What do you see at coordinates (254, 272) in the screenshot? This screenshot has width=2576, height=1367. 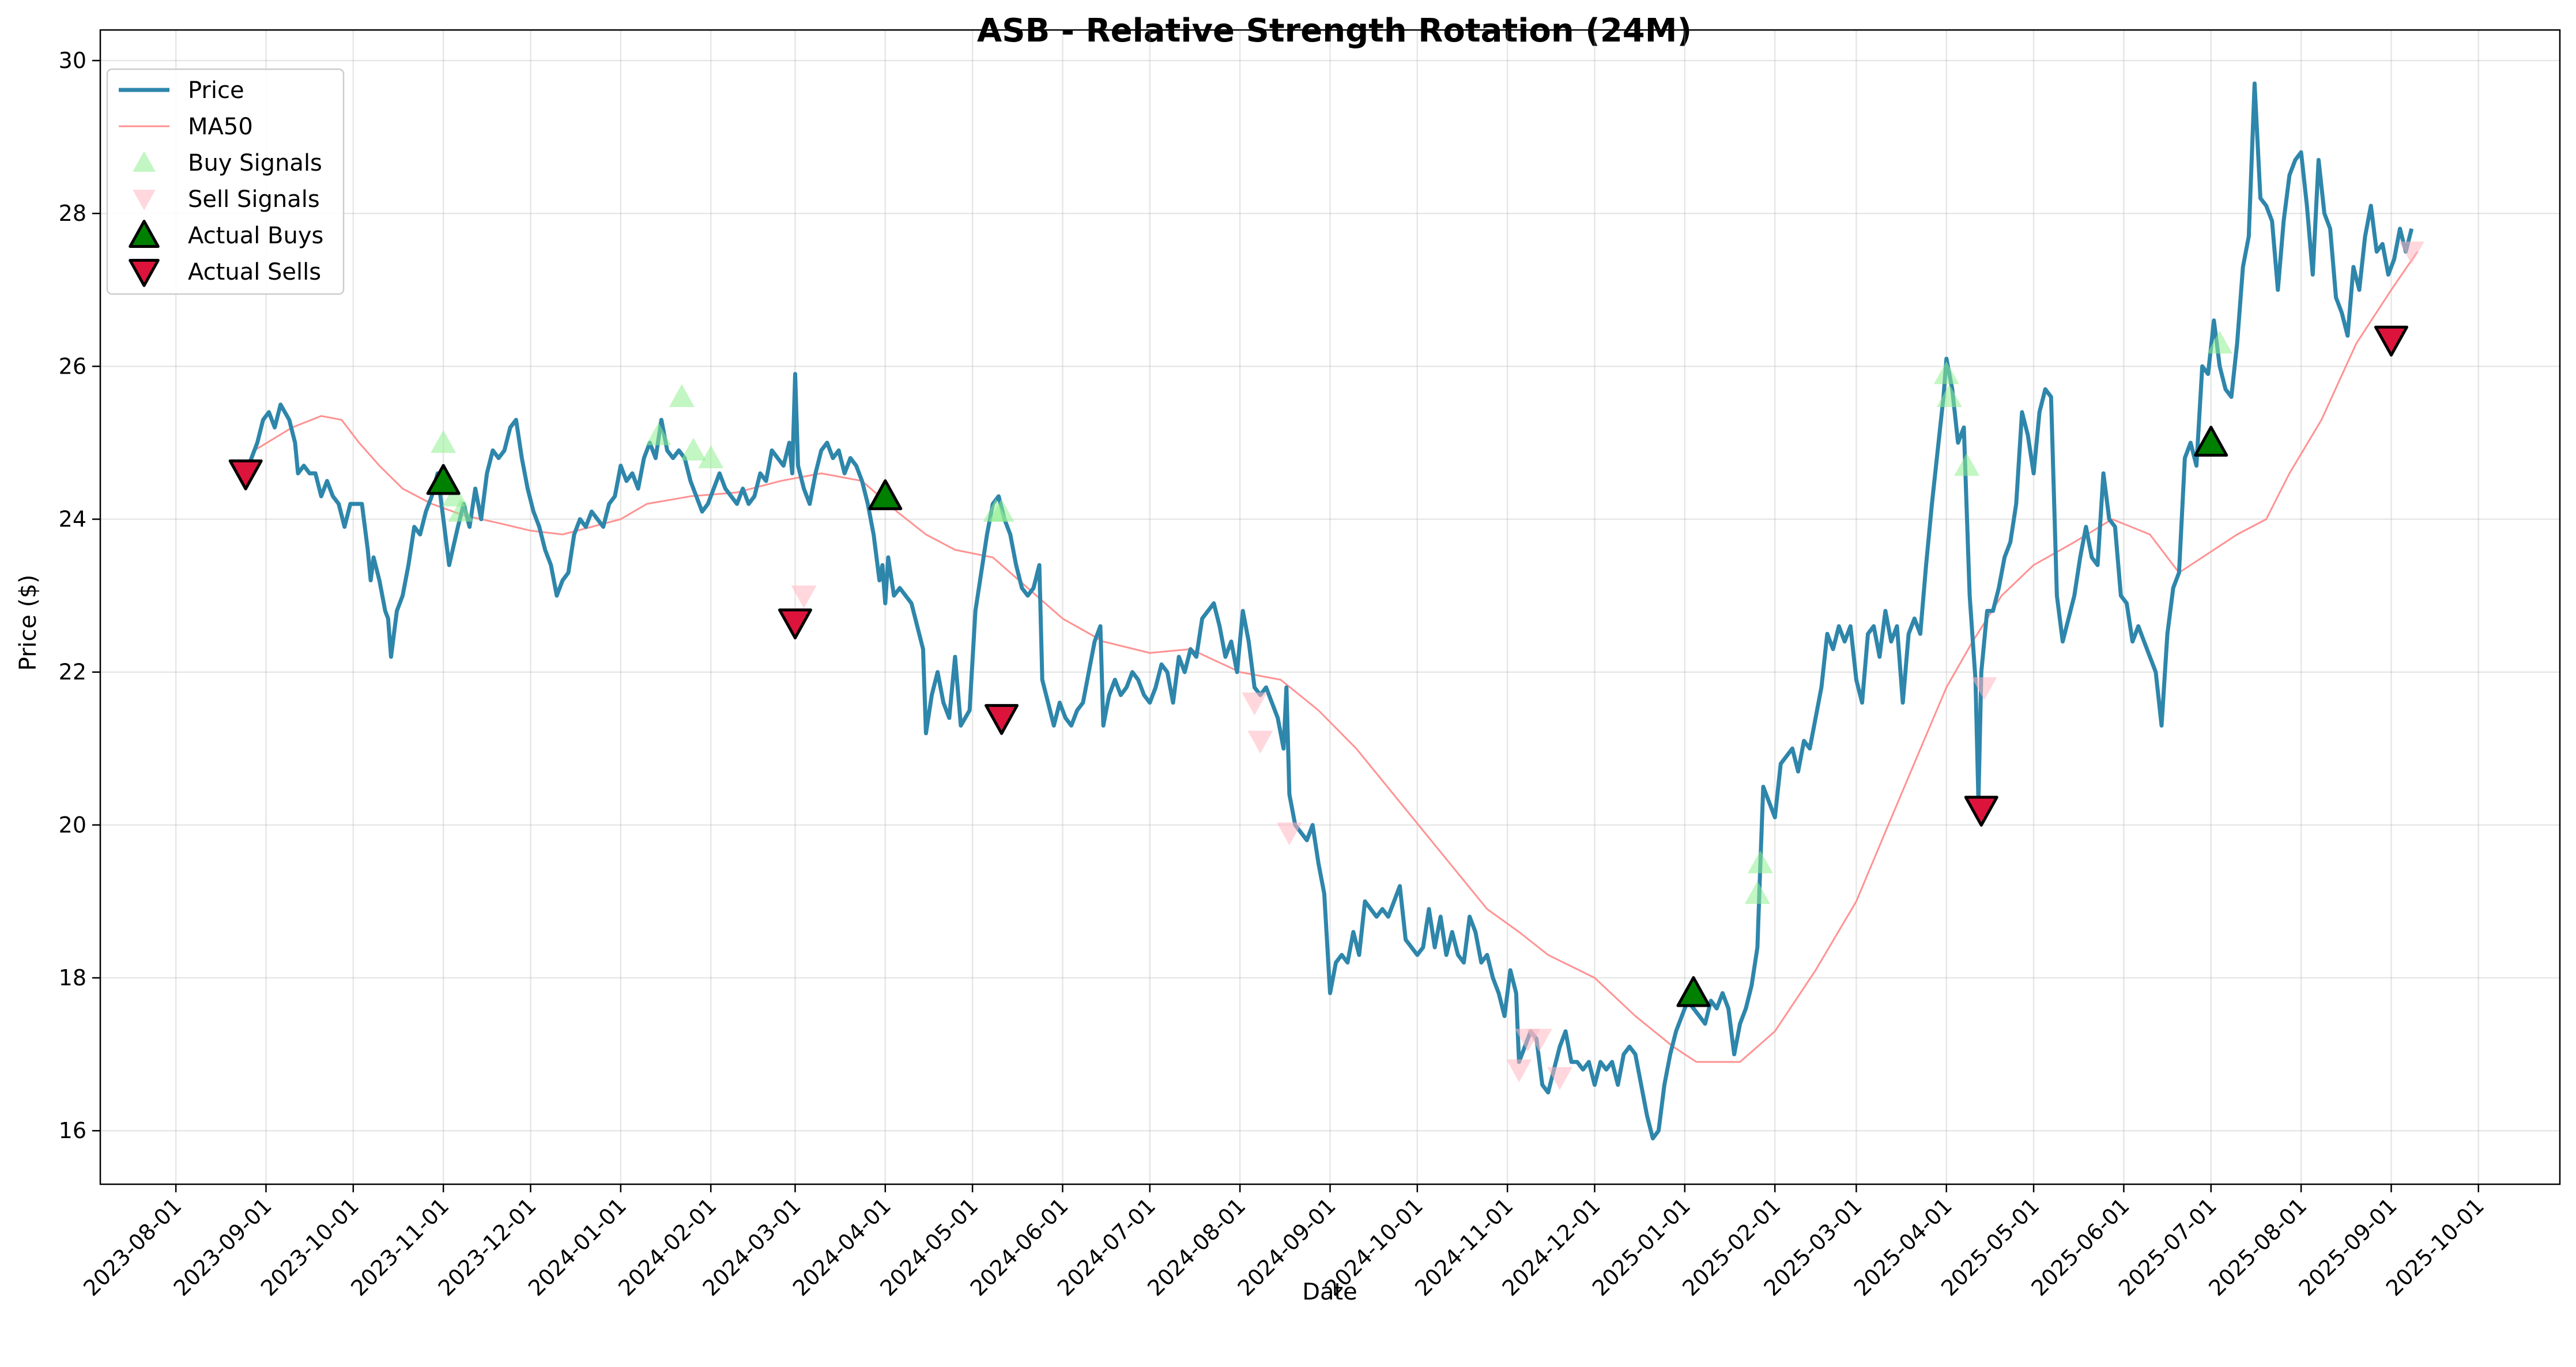 I see `legend-actual-sells-label: Actual Sells` at bounding box center [254, 272].